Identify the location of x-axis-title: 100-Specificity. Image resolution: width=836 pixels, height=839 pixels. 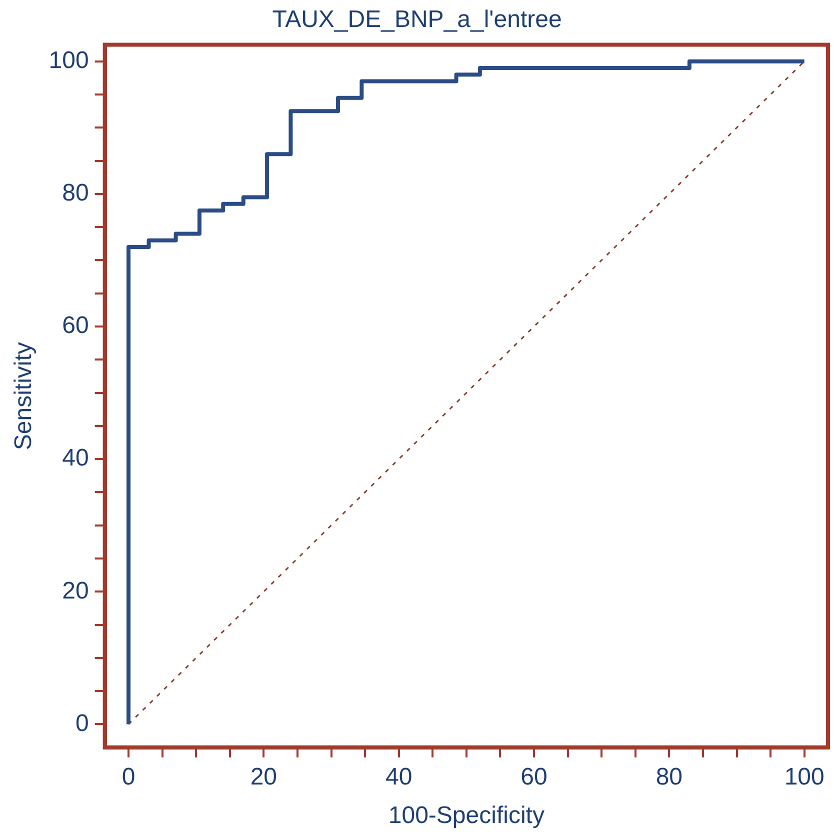
(466, 816).